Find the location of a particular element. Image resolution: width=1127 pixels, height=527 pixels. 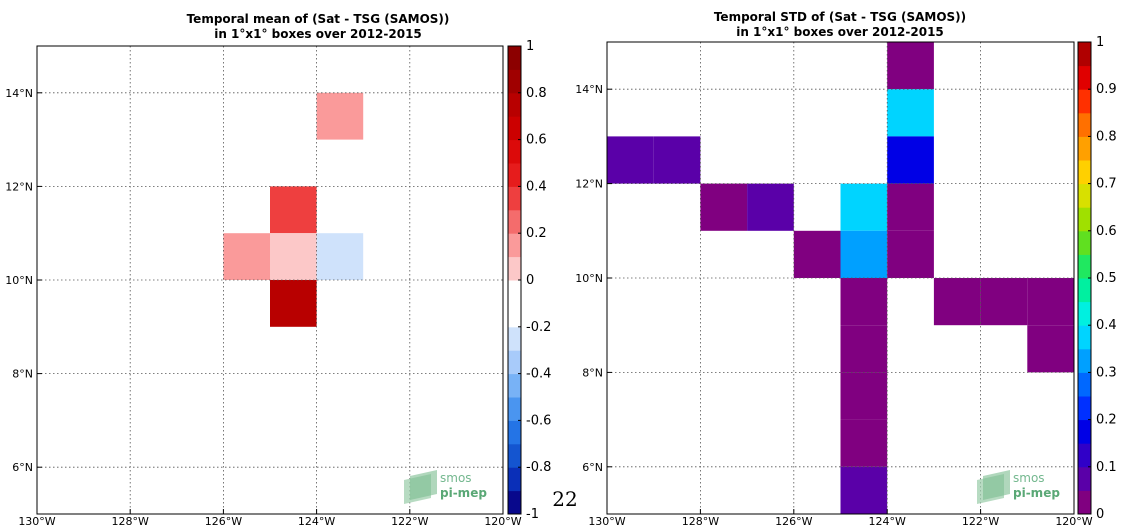

mean-colorbar: 1 0.8 0.6 0.4 0.2 0 -0.2 -0.4 -0.6 -0.8 -1 is located at coordinates (529, 280).